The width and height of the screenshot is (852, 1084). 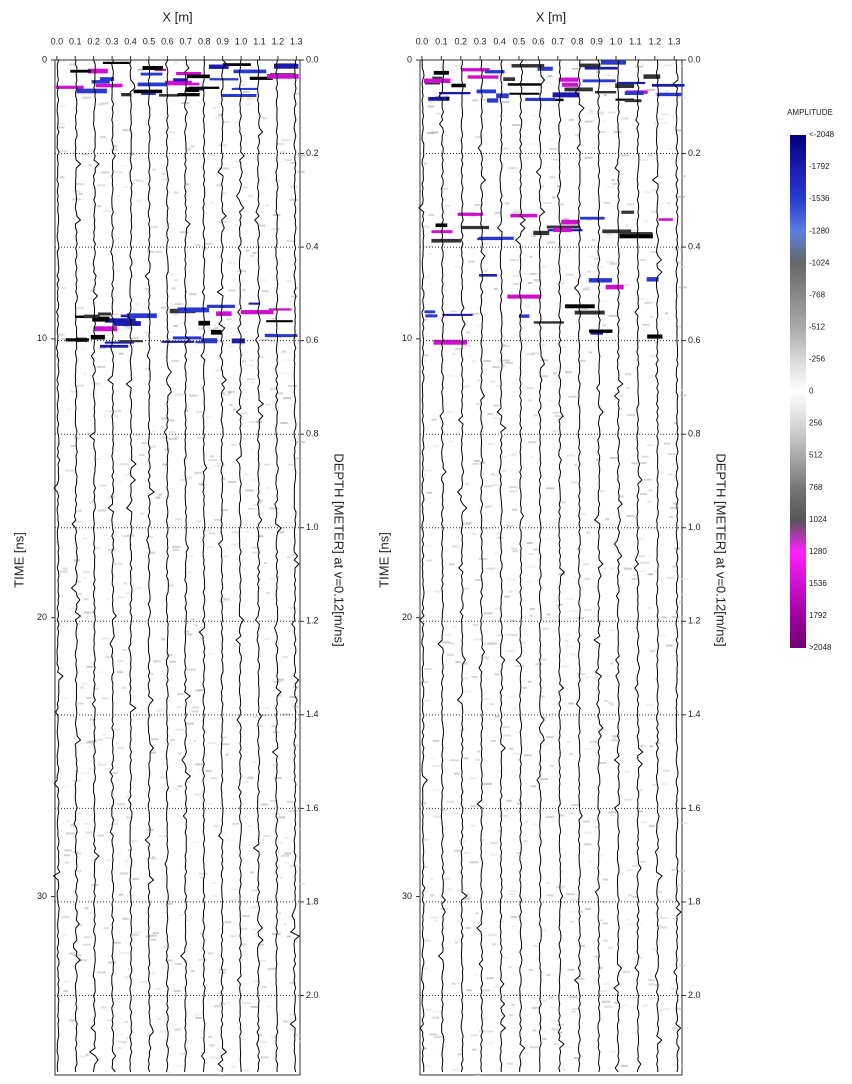 I want to click on x-tick-label: 1.1, so click(x=259, y=41).